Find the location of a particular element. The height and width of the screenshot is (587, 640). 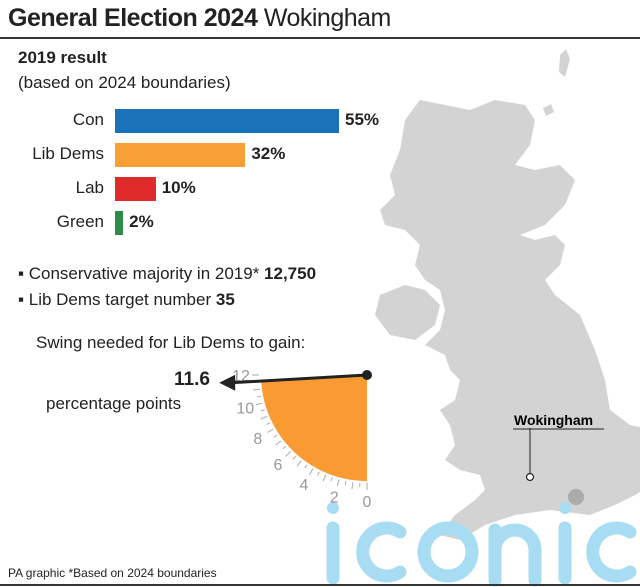

fact-majority: ▪ Conservative majority in 2019* 12,750 is located at coordinates (167, 273).